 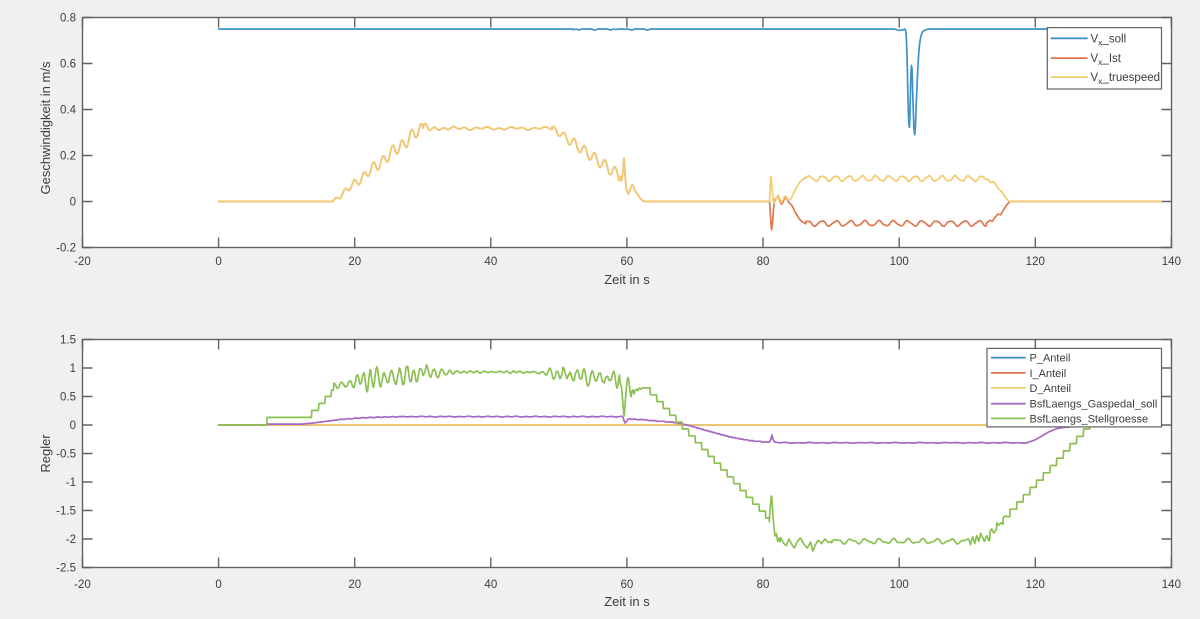 What do you see at coordinates (73, 369) in the screenshot?
I see `svg-text: 1` at bounding box center [73, 369].